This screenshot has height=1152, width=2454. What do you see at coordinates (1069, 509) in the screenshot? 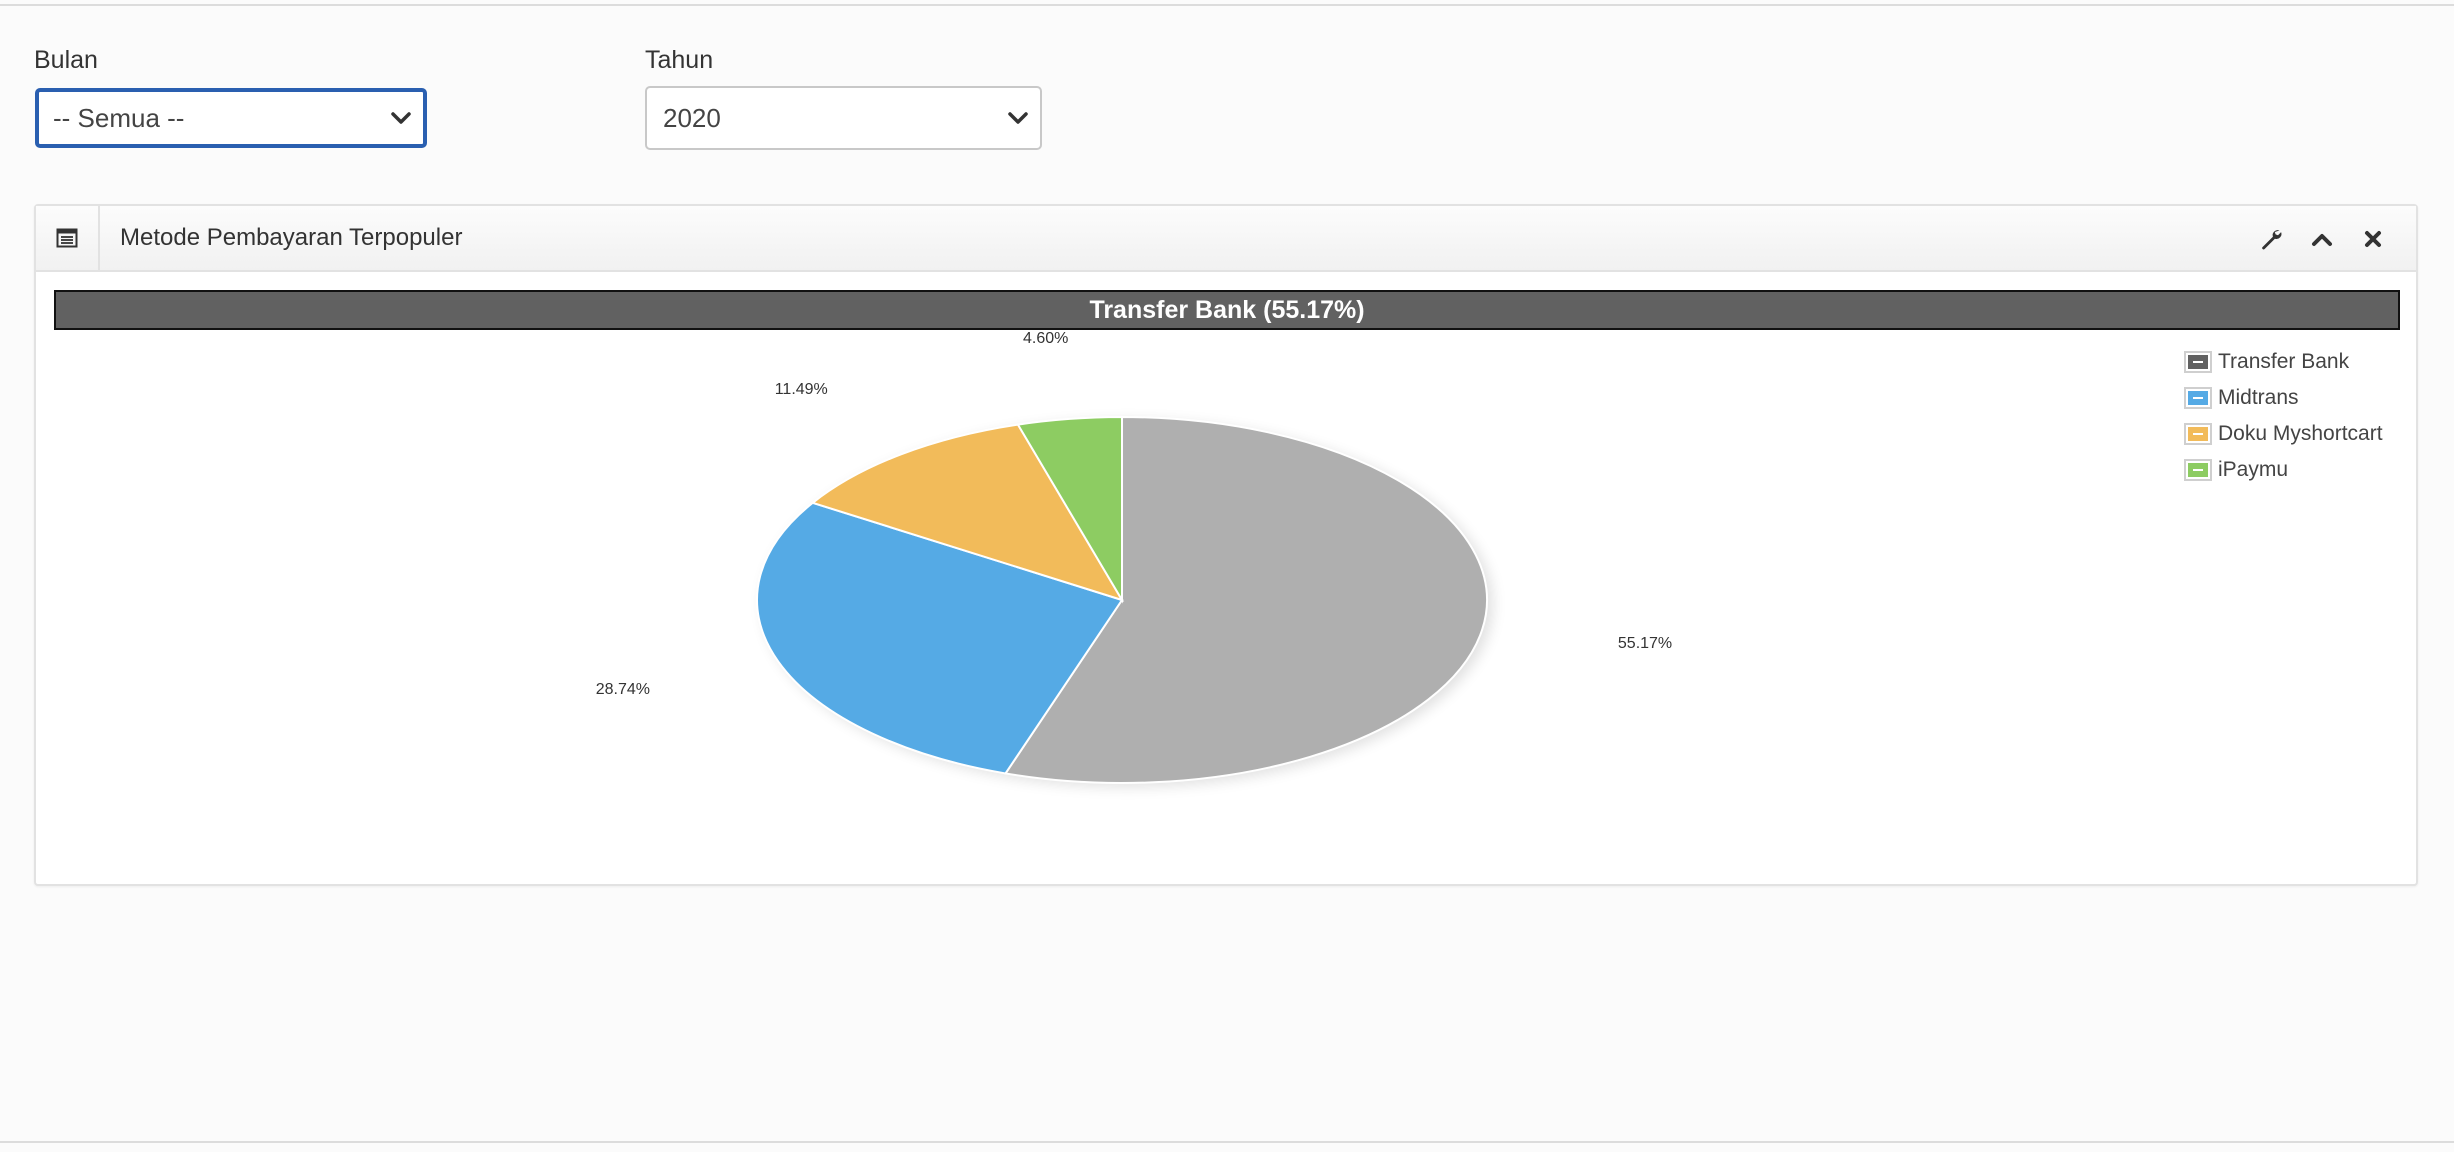
I see `pie-slice-ipaymu` at bounding box center [1069, 509].